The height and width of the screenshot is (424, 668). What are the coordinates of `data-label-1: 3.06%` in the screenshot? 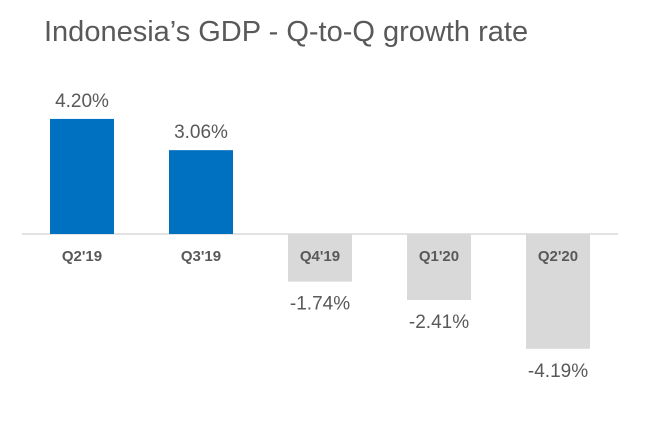 It's located at (201, 132).